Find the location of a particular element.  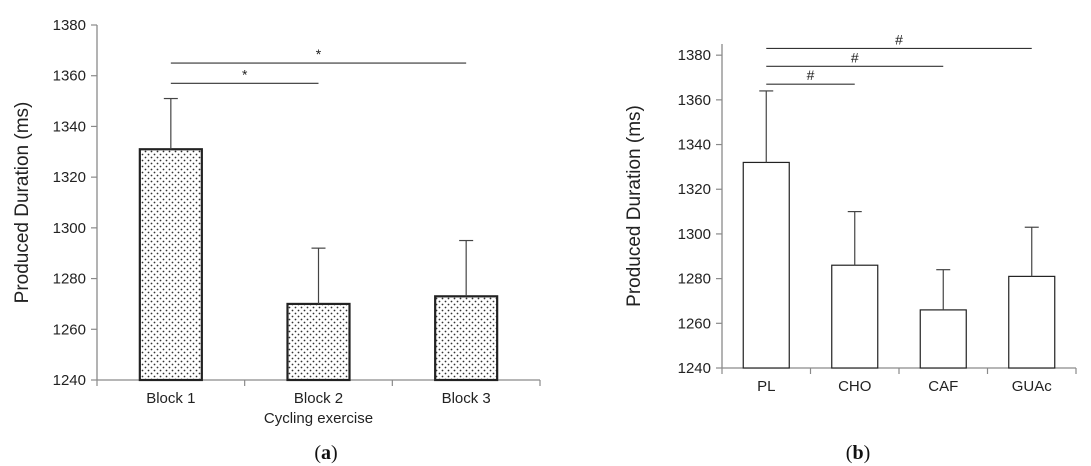

panel-label: (a) is located at coordinates (325, 453).